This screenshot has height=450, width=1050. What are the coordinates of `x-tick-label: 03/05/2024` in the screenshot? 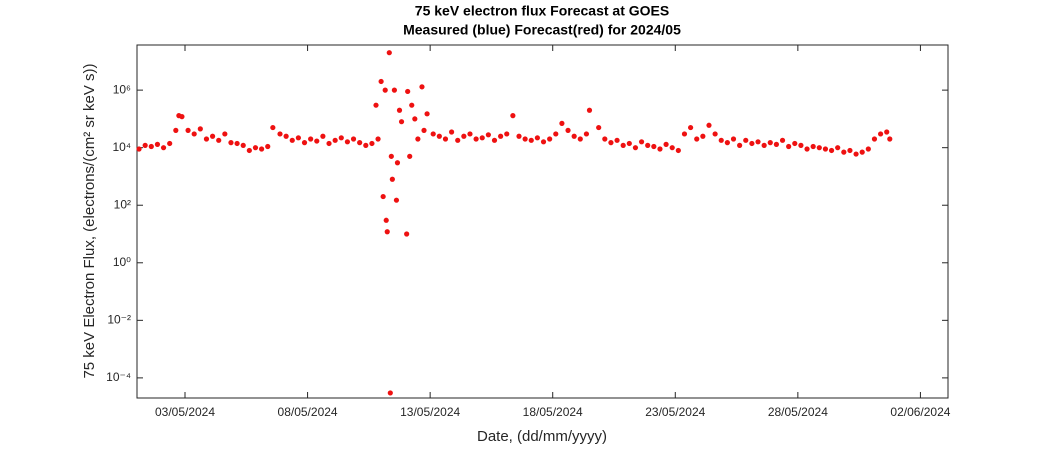 It's located at (185, 412).